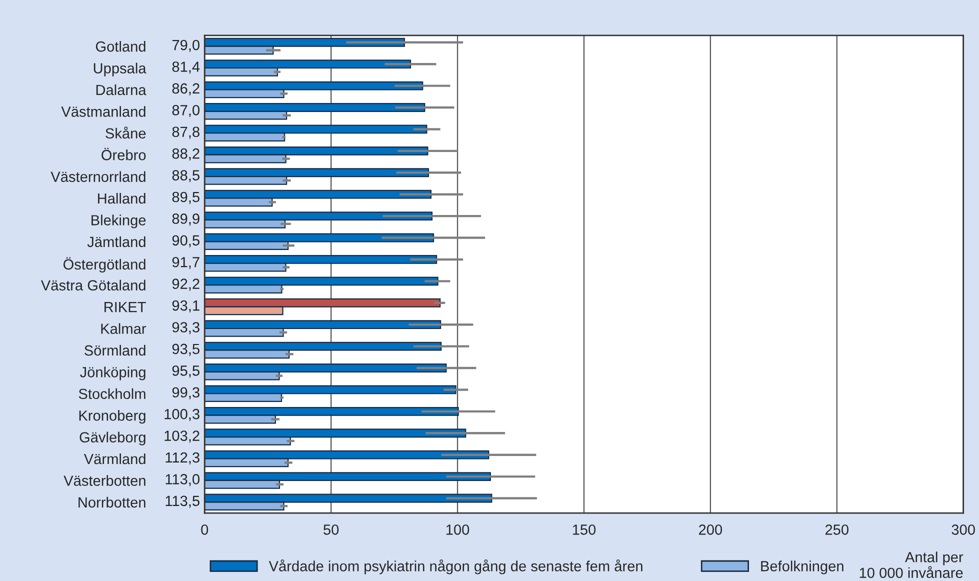 The image size is (979, 581). Describe the element at coordinates (182, 414) in the screenshot. I see `data-label: 100,3` at that location.